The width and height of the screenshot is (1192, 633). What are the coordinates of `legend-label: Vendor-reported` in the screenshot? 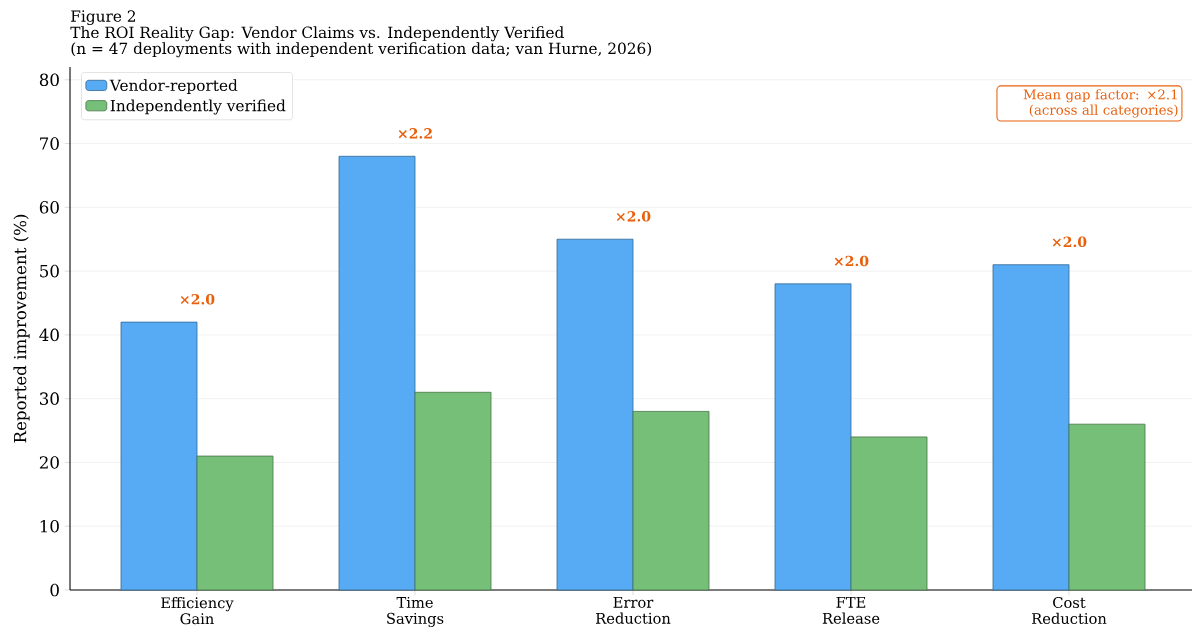 It's located at (173, 86).